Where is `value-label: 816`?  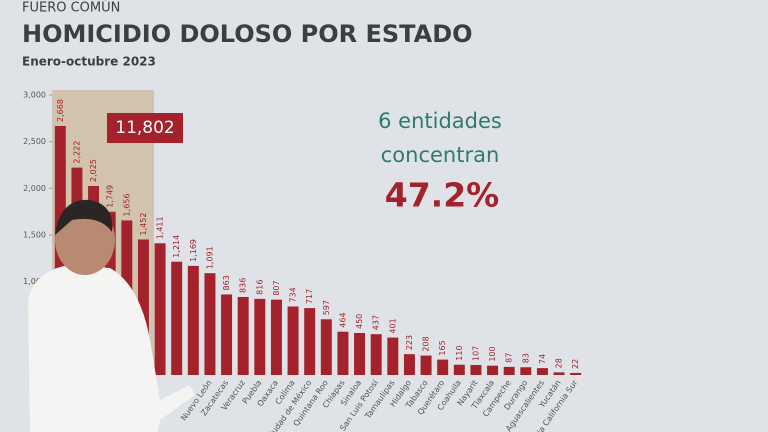
value-label: 816 is located at coordinates (259, 287).